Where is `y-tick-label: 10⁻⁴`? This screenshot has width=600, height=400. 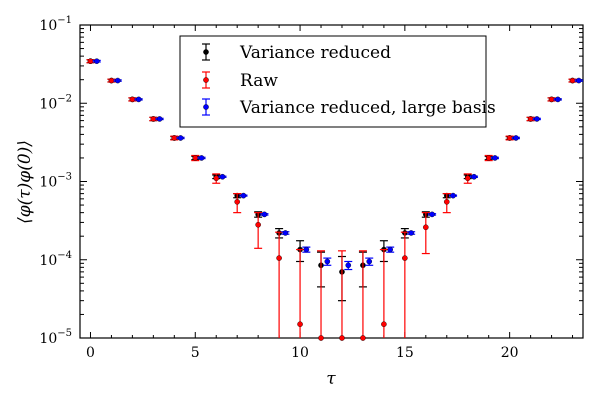
y-tick-label: 10⁻⁴ is located at coordinates (55, 259).